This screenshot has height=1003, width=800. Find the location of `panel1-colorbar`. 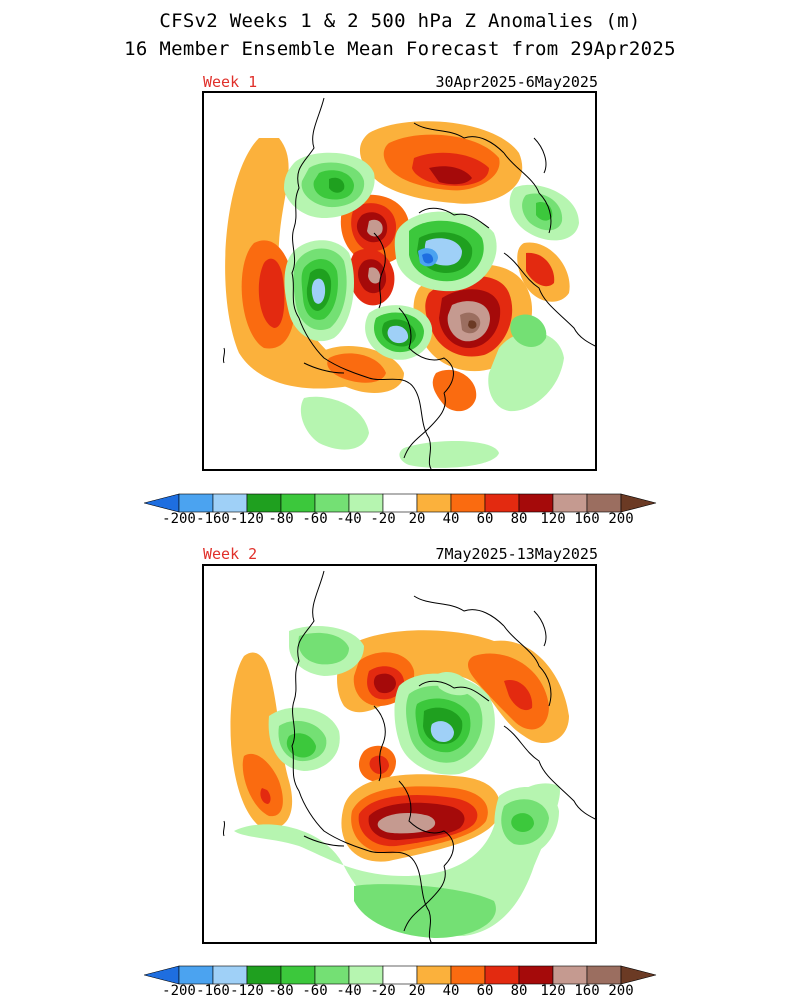

panel1-colorbar is located at coordinates (403, 505).